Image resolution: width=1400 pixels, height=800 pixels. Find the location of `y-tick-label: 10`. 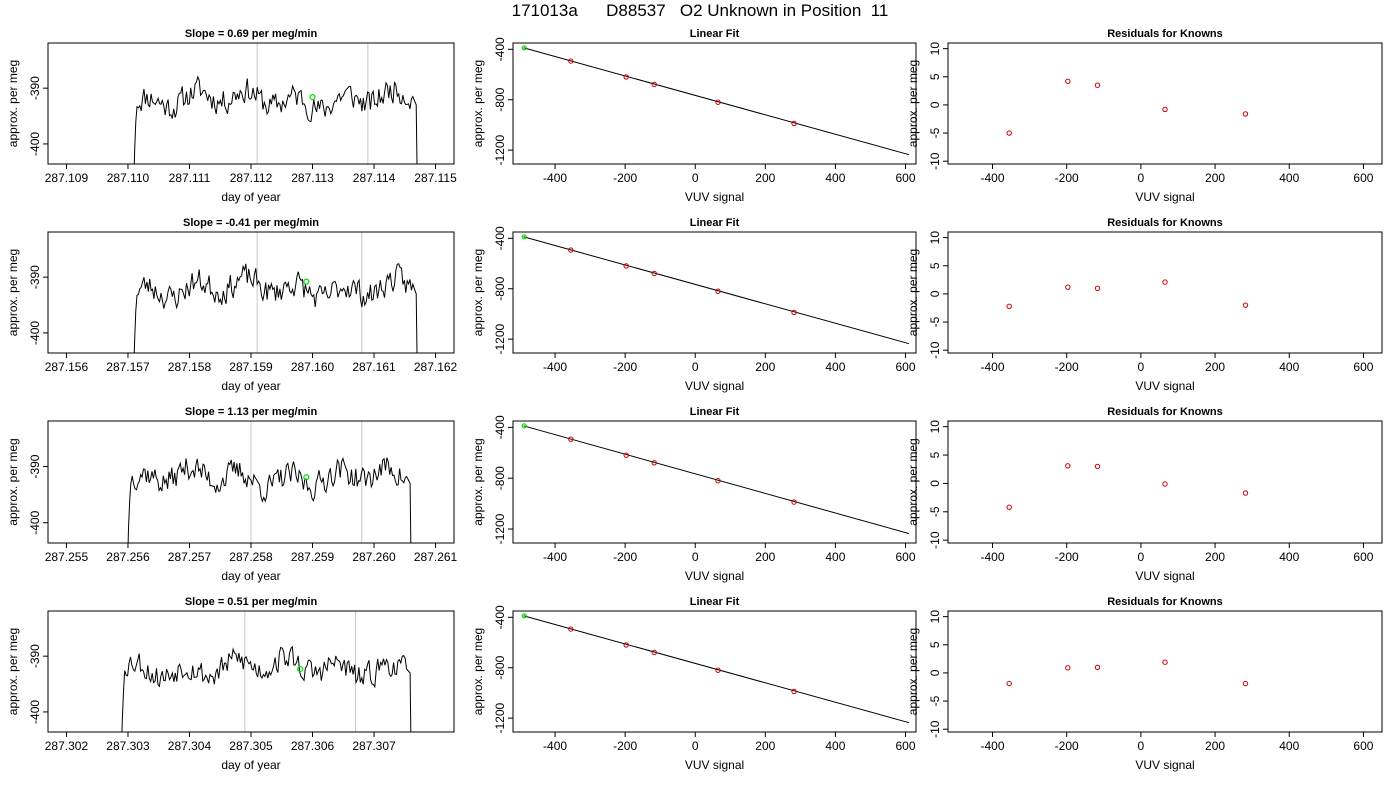

y-tick-label: 10 is located at coordinates (935, 49).